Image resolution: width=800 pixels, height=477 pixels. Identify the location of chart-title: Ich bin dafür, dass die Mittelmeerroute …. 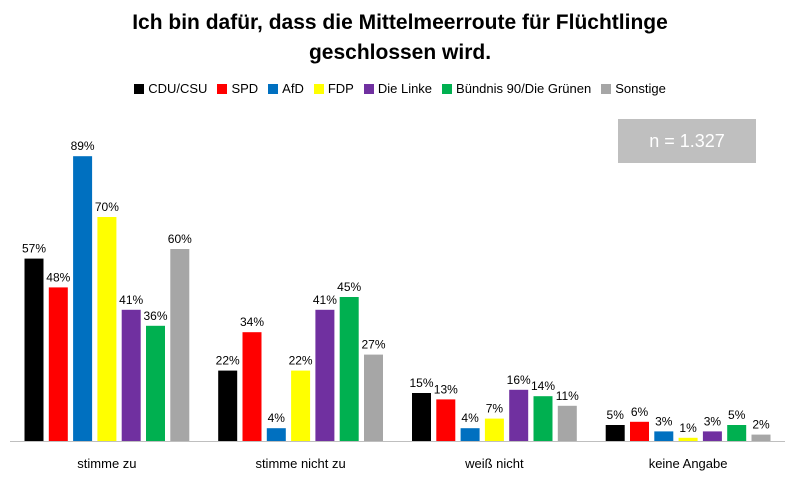
(400, 38).